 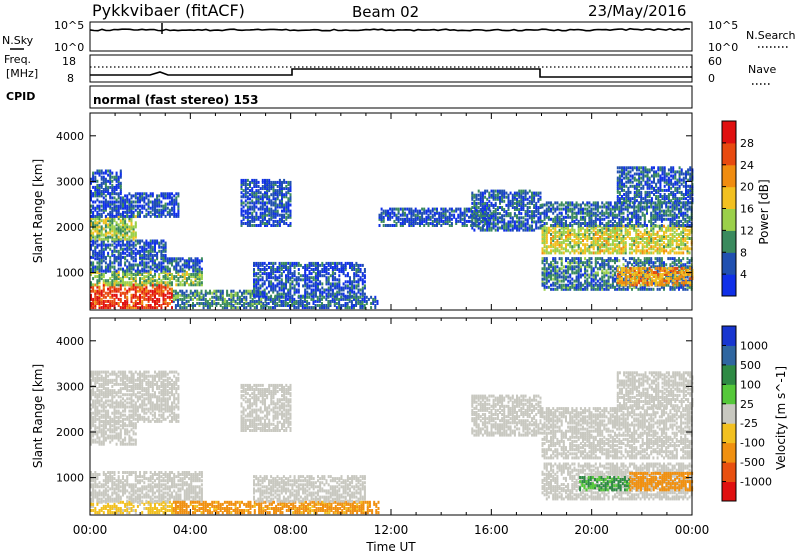 What do you see at coordinates (723, 47) in the screenshot?
I see `noise-right-tick-bottom: 10^0` at bounding box center [723, 47].